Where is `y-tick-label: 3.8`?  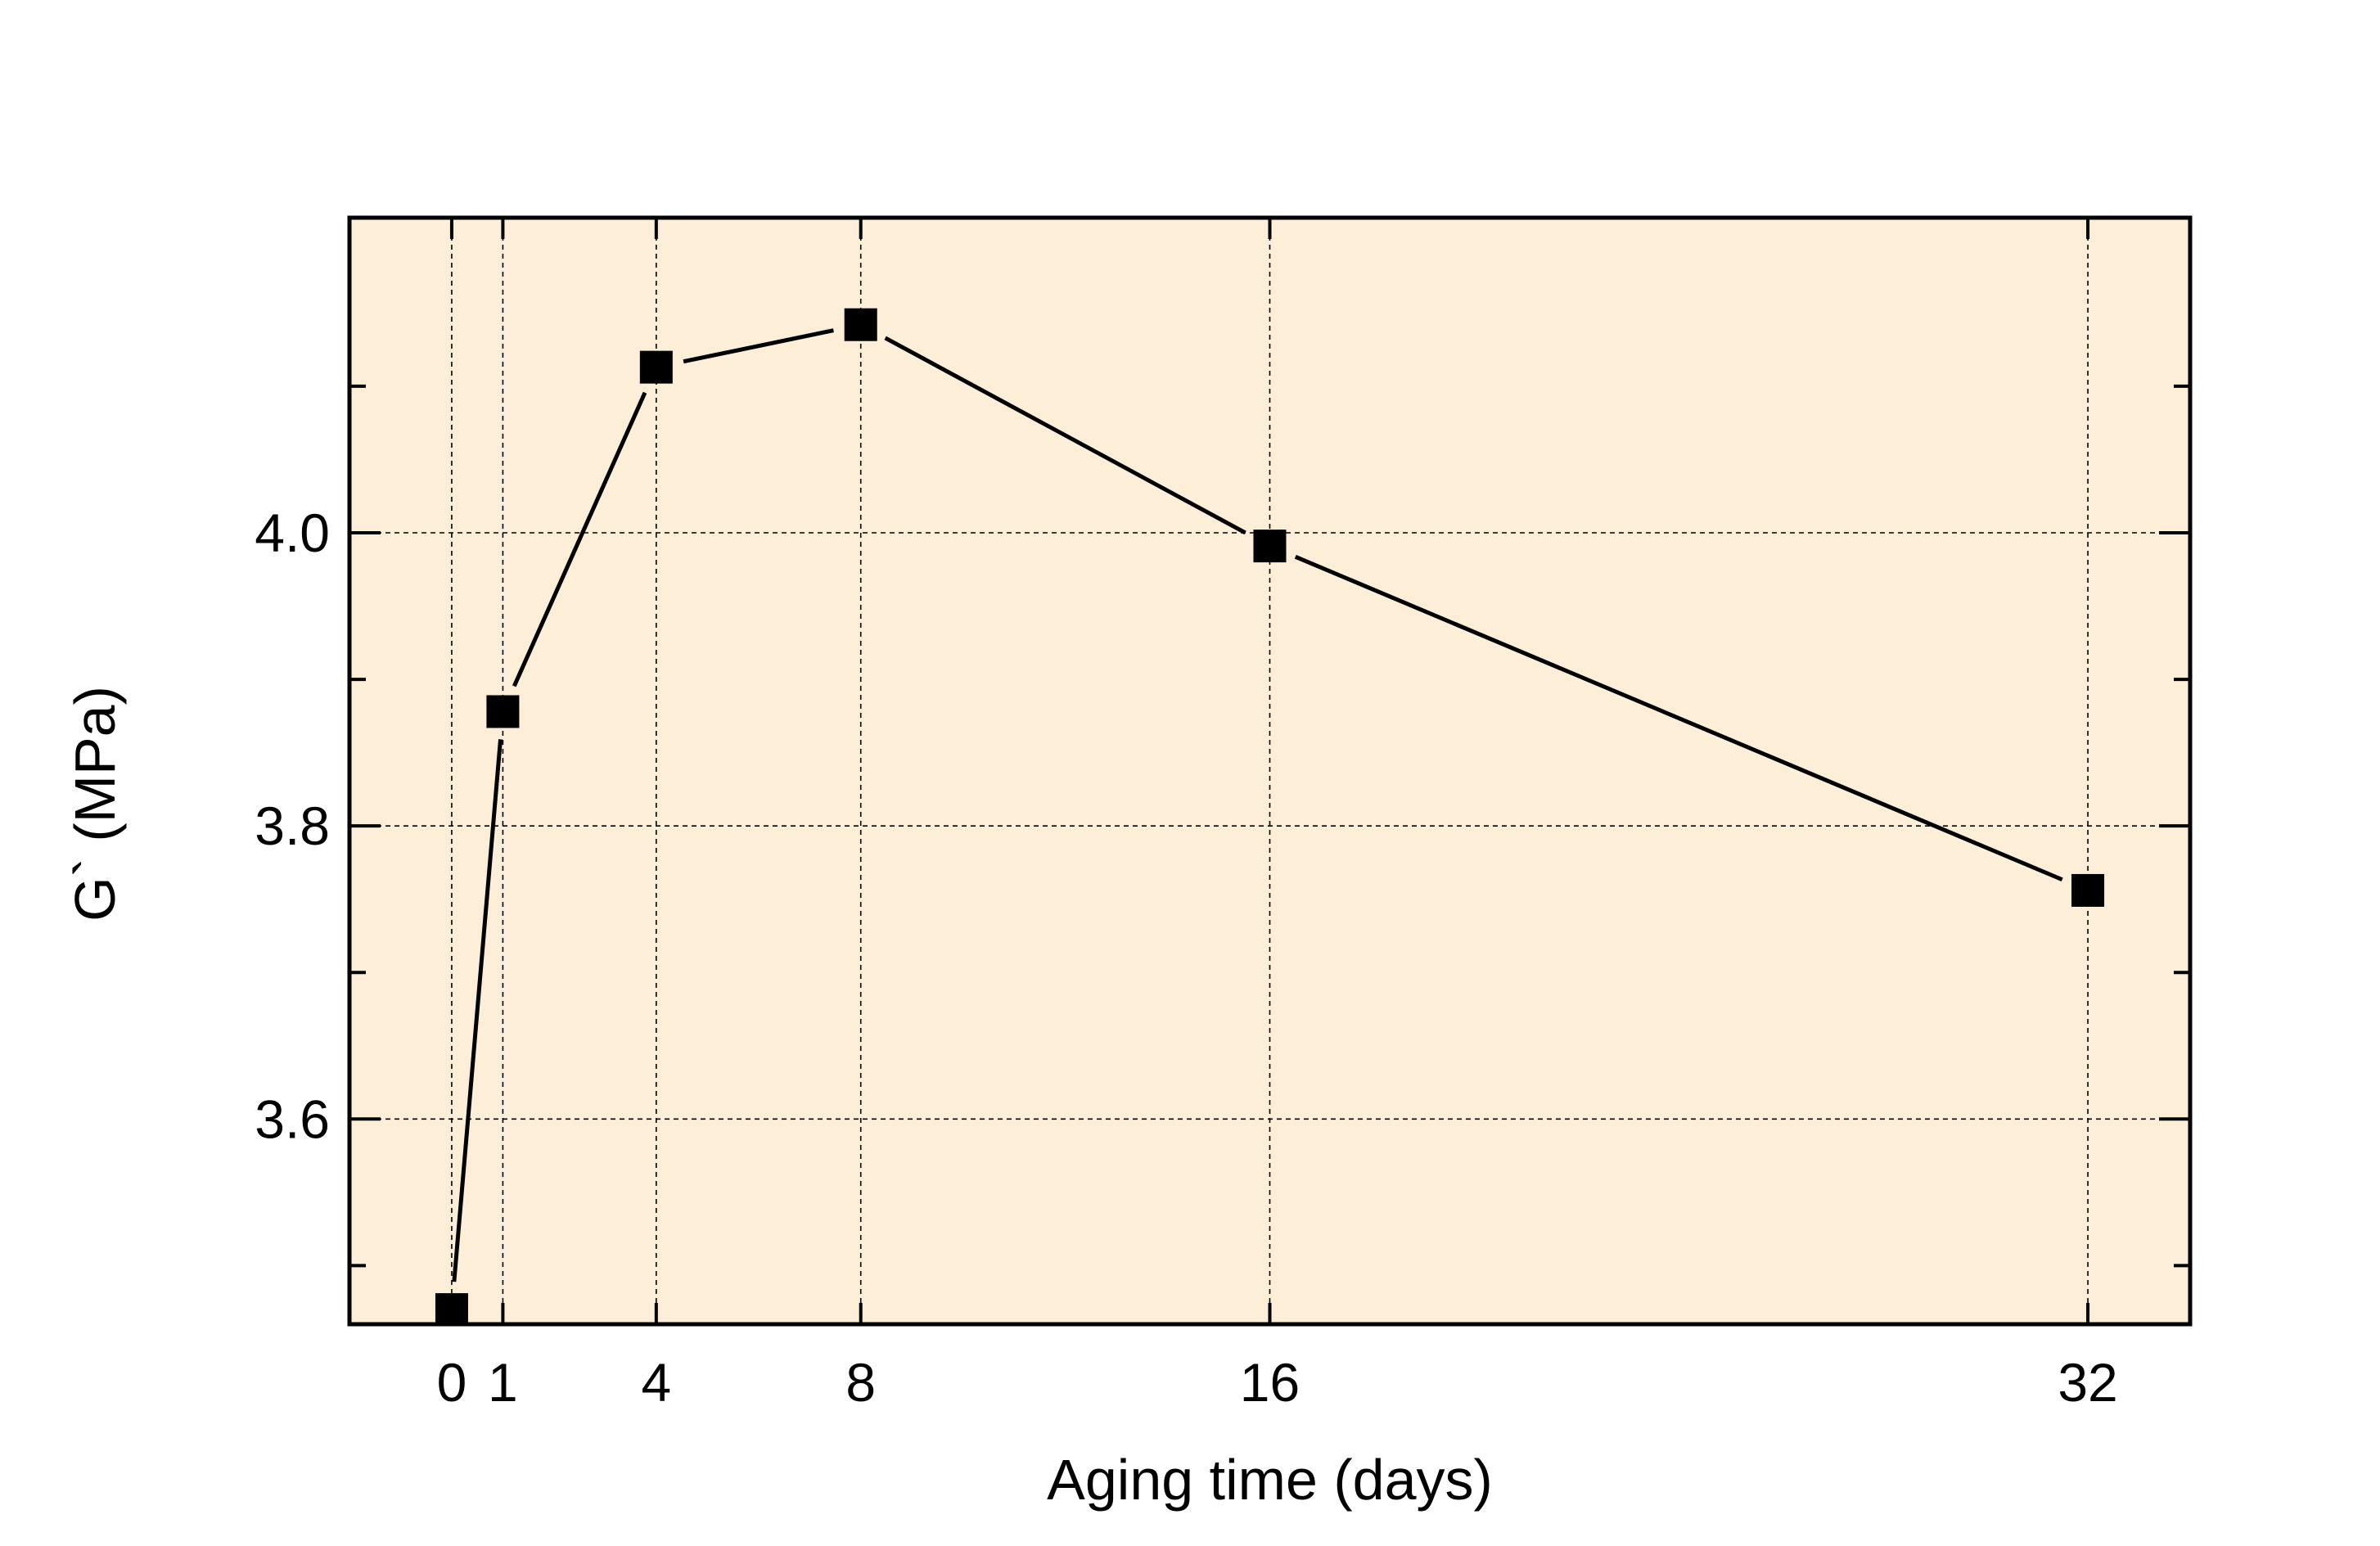
y-tick-label: 3.8 is located at coordinates (292, 826).